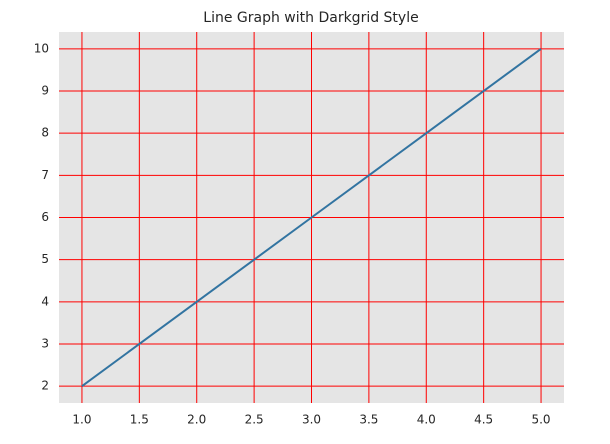  I want to click on x-tick-label: 3.0, so click(311, 420).